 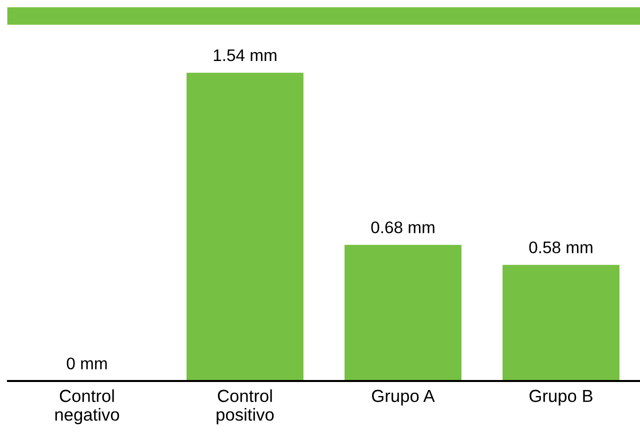 What do you see at coordinates (245, 56) in the screenshot?
I see `data-label: 1.54 mm` at bounding box center [245, 56].